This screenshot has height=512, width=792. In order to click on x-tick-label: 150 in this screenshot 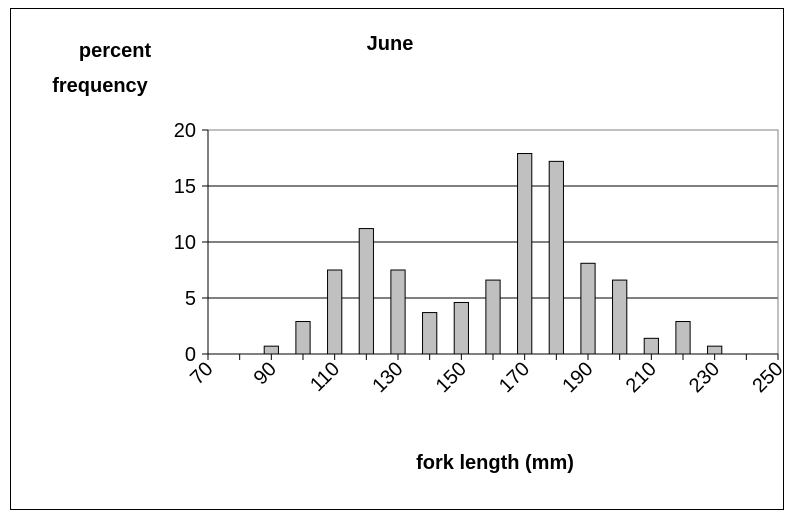, I will do `click(451, 377)`.